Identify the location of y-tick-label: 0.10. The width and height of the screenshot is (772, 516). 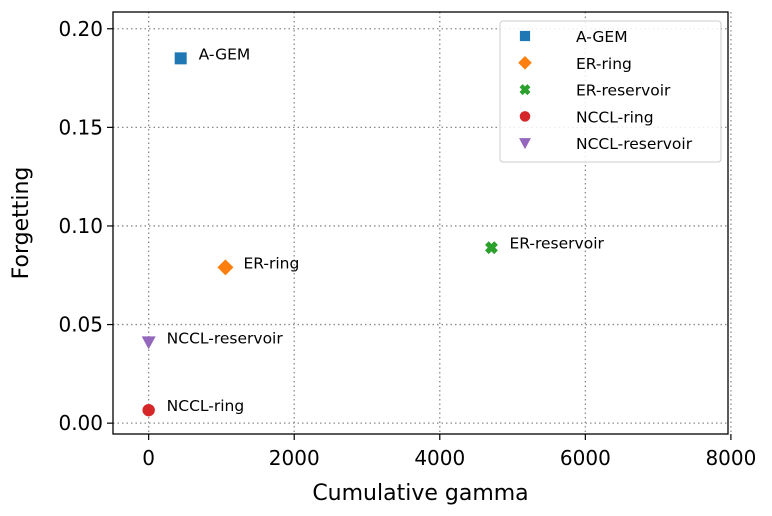
(80, 226).